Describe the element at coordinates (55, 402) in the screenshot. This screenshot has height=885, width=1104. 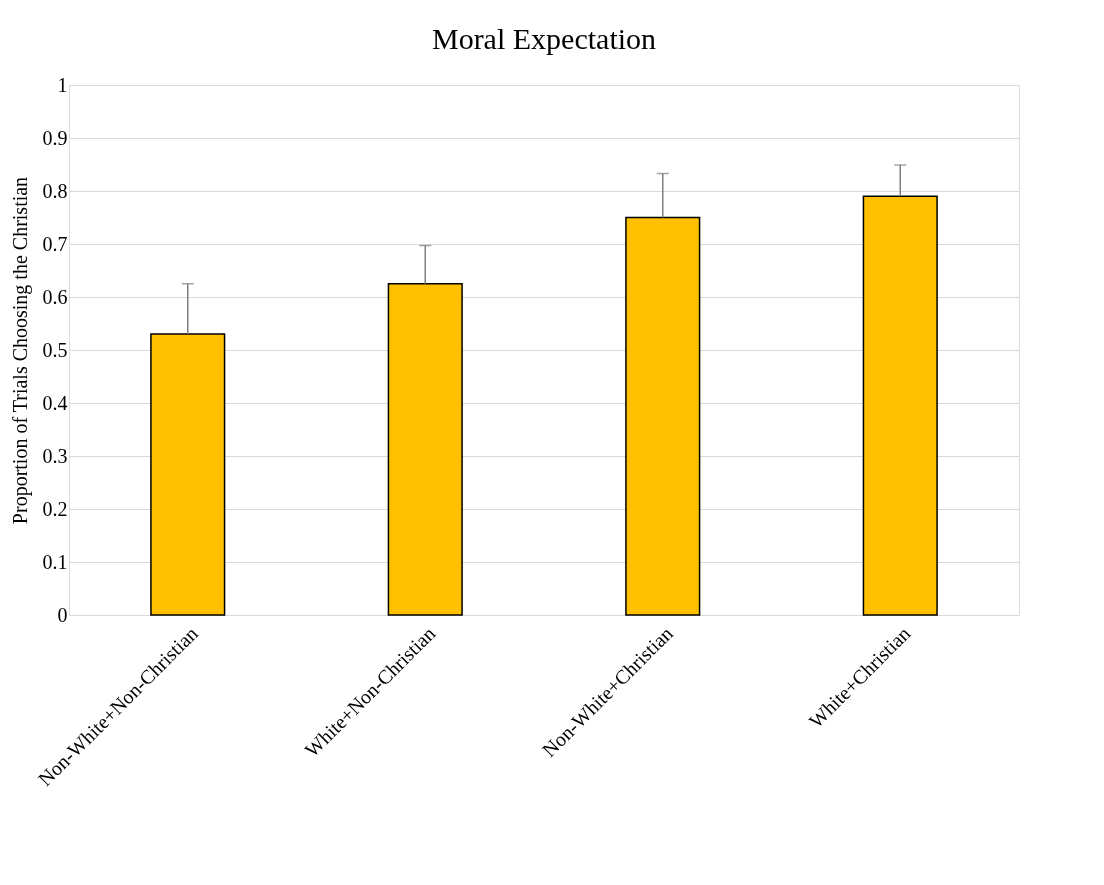
I see `y-tick-label: 0.4` at that location.